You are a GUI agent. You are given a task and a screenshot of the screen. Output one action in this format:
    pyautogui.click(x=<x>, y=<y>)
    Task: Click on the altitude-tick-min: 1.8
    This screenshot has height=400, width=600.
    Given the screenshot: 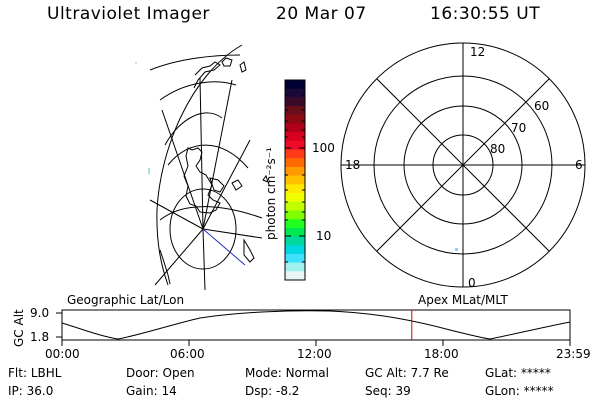 What is the action you would take?
    pyautogui.click(x=40, y=337)
    